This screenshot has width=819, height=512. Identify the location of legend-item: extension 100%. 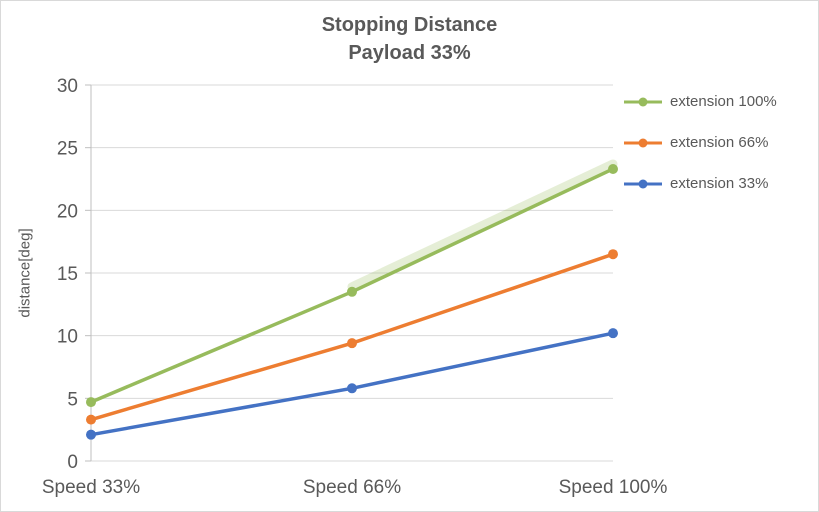
(700, 101).